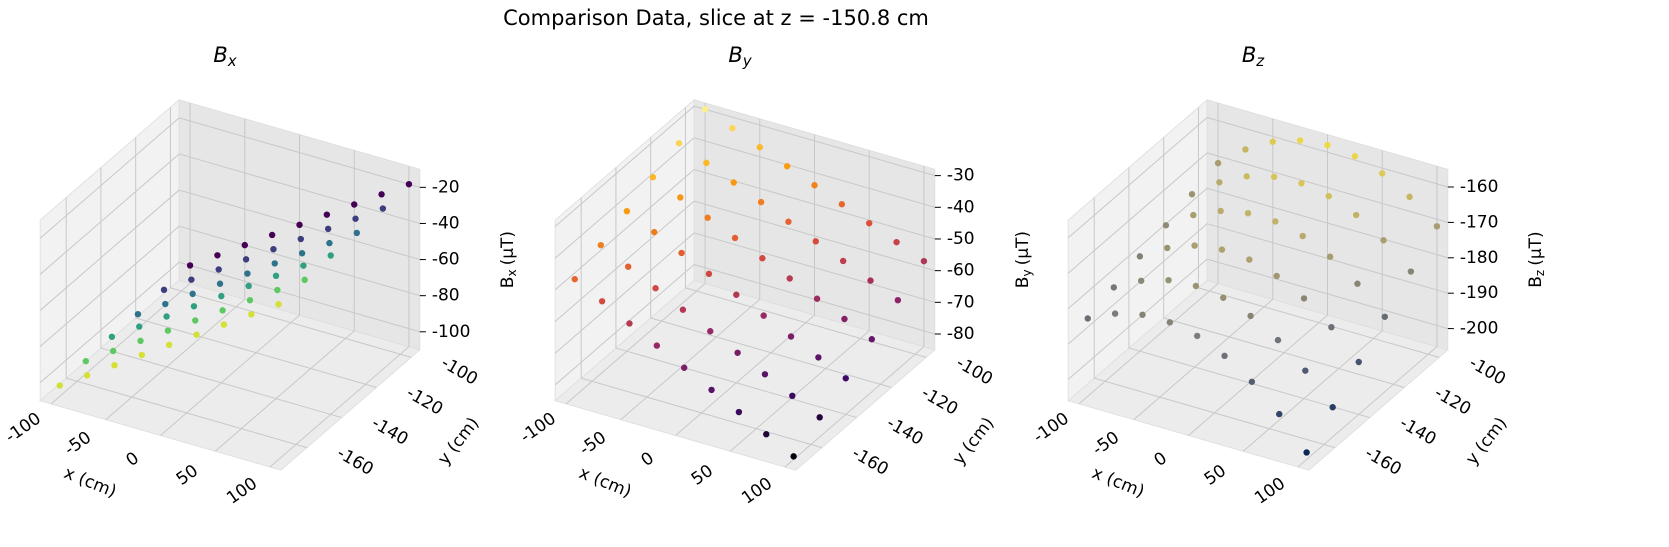 The height and width of the screenshot is (547, 1669). Describe the element at coordinates (1026, 272) in the screenshot. I see `z-label-sub: y` at that location.